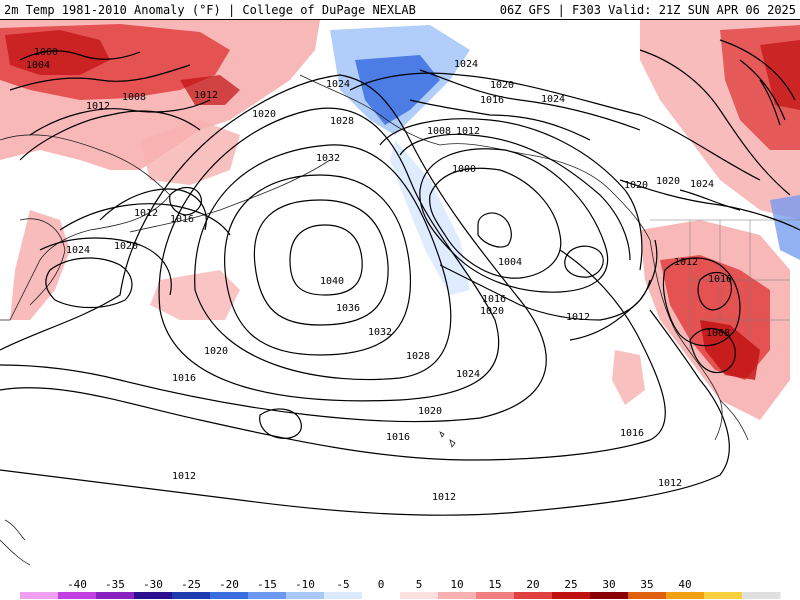  Describe the element at coordinates (608, 584) in the screenshot. I see `legend-tick-label: 30` at that location.